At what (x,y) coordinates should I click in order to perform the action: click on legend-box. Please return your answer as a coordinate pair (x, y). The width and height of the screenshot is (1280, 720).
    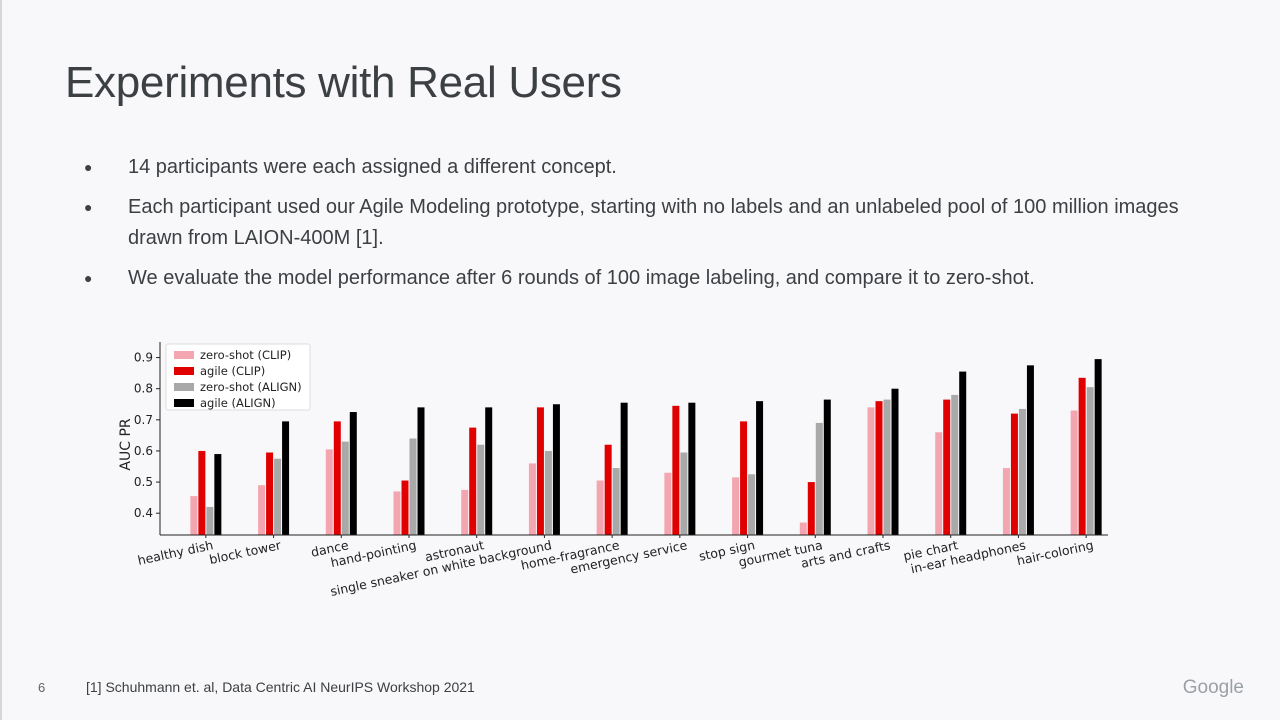
    Looking at the image, I should click on (238, 377).